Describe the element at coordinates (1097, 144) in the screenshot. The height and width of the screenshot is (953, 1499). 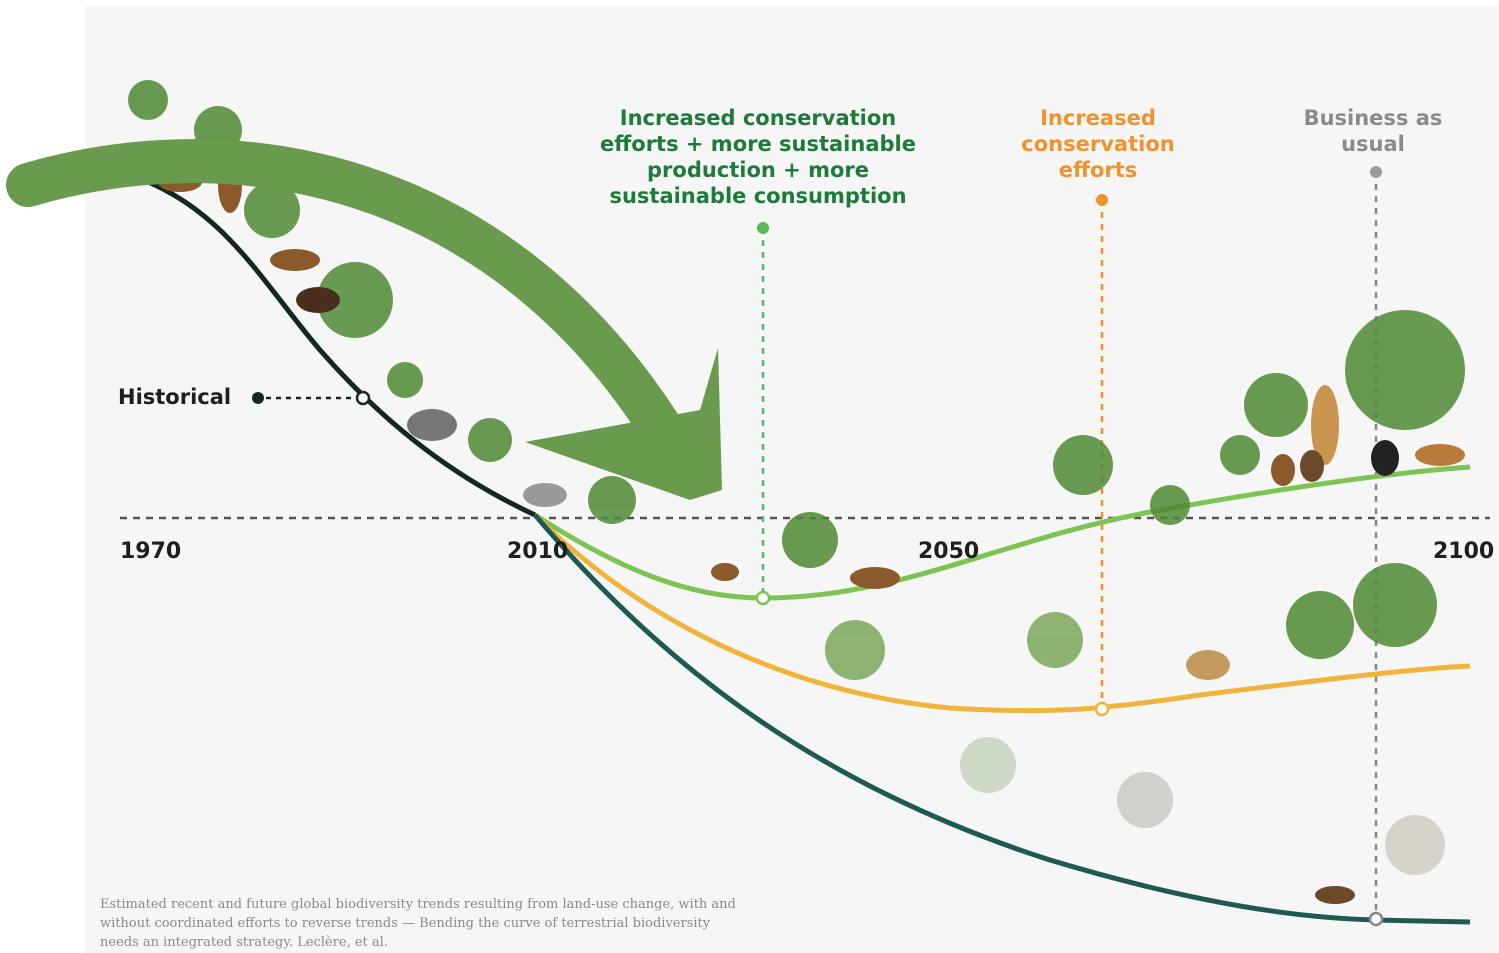
I see `scenario-label: conservation` at that location.